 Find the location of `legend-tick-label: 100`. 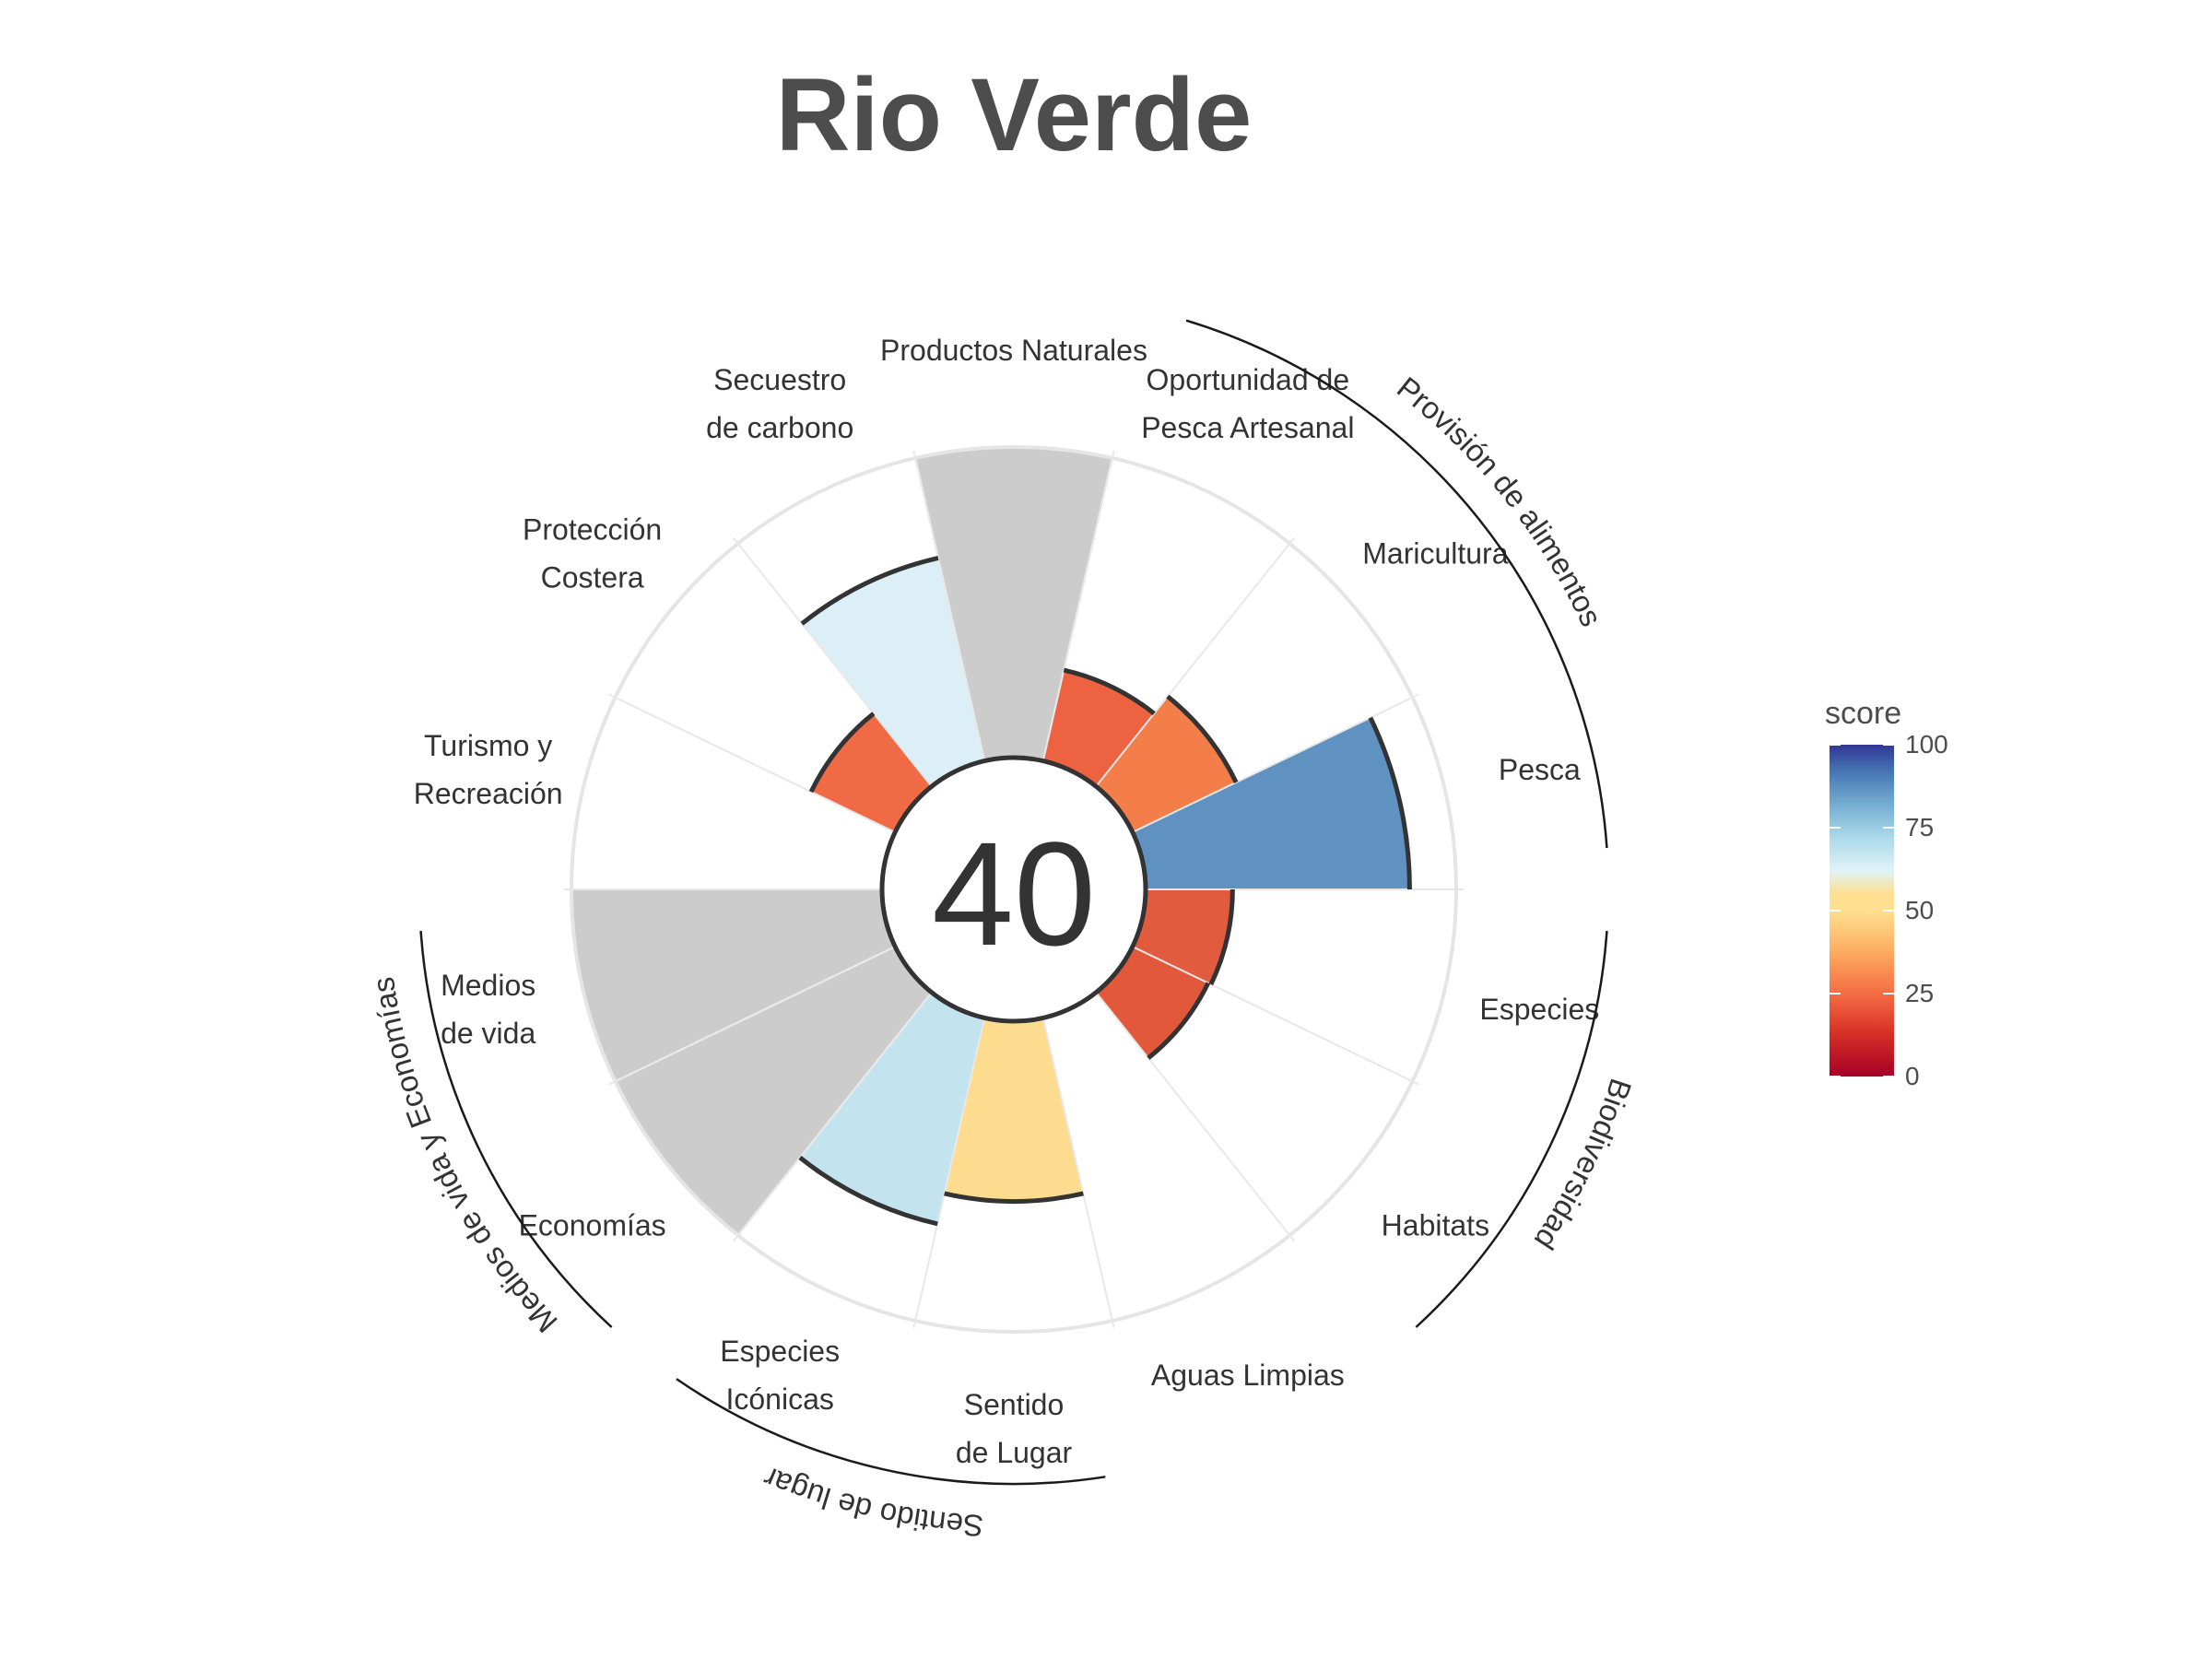

legend-tick-label: 100 is located at coordinates (1926, 744).